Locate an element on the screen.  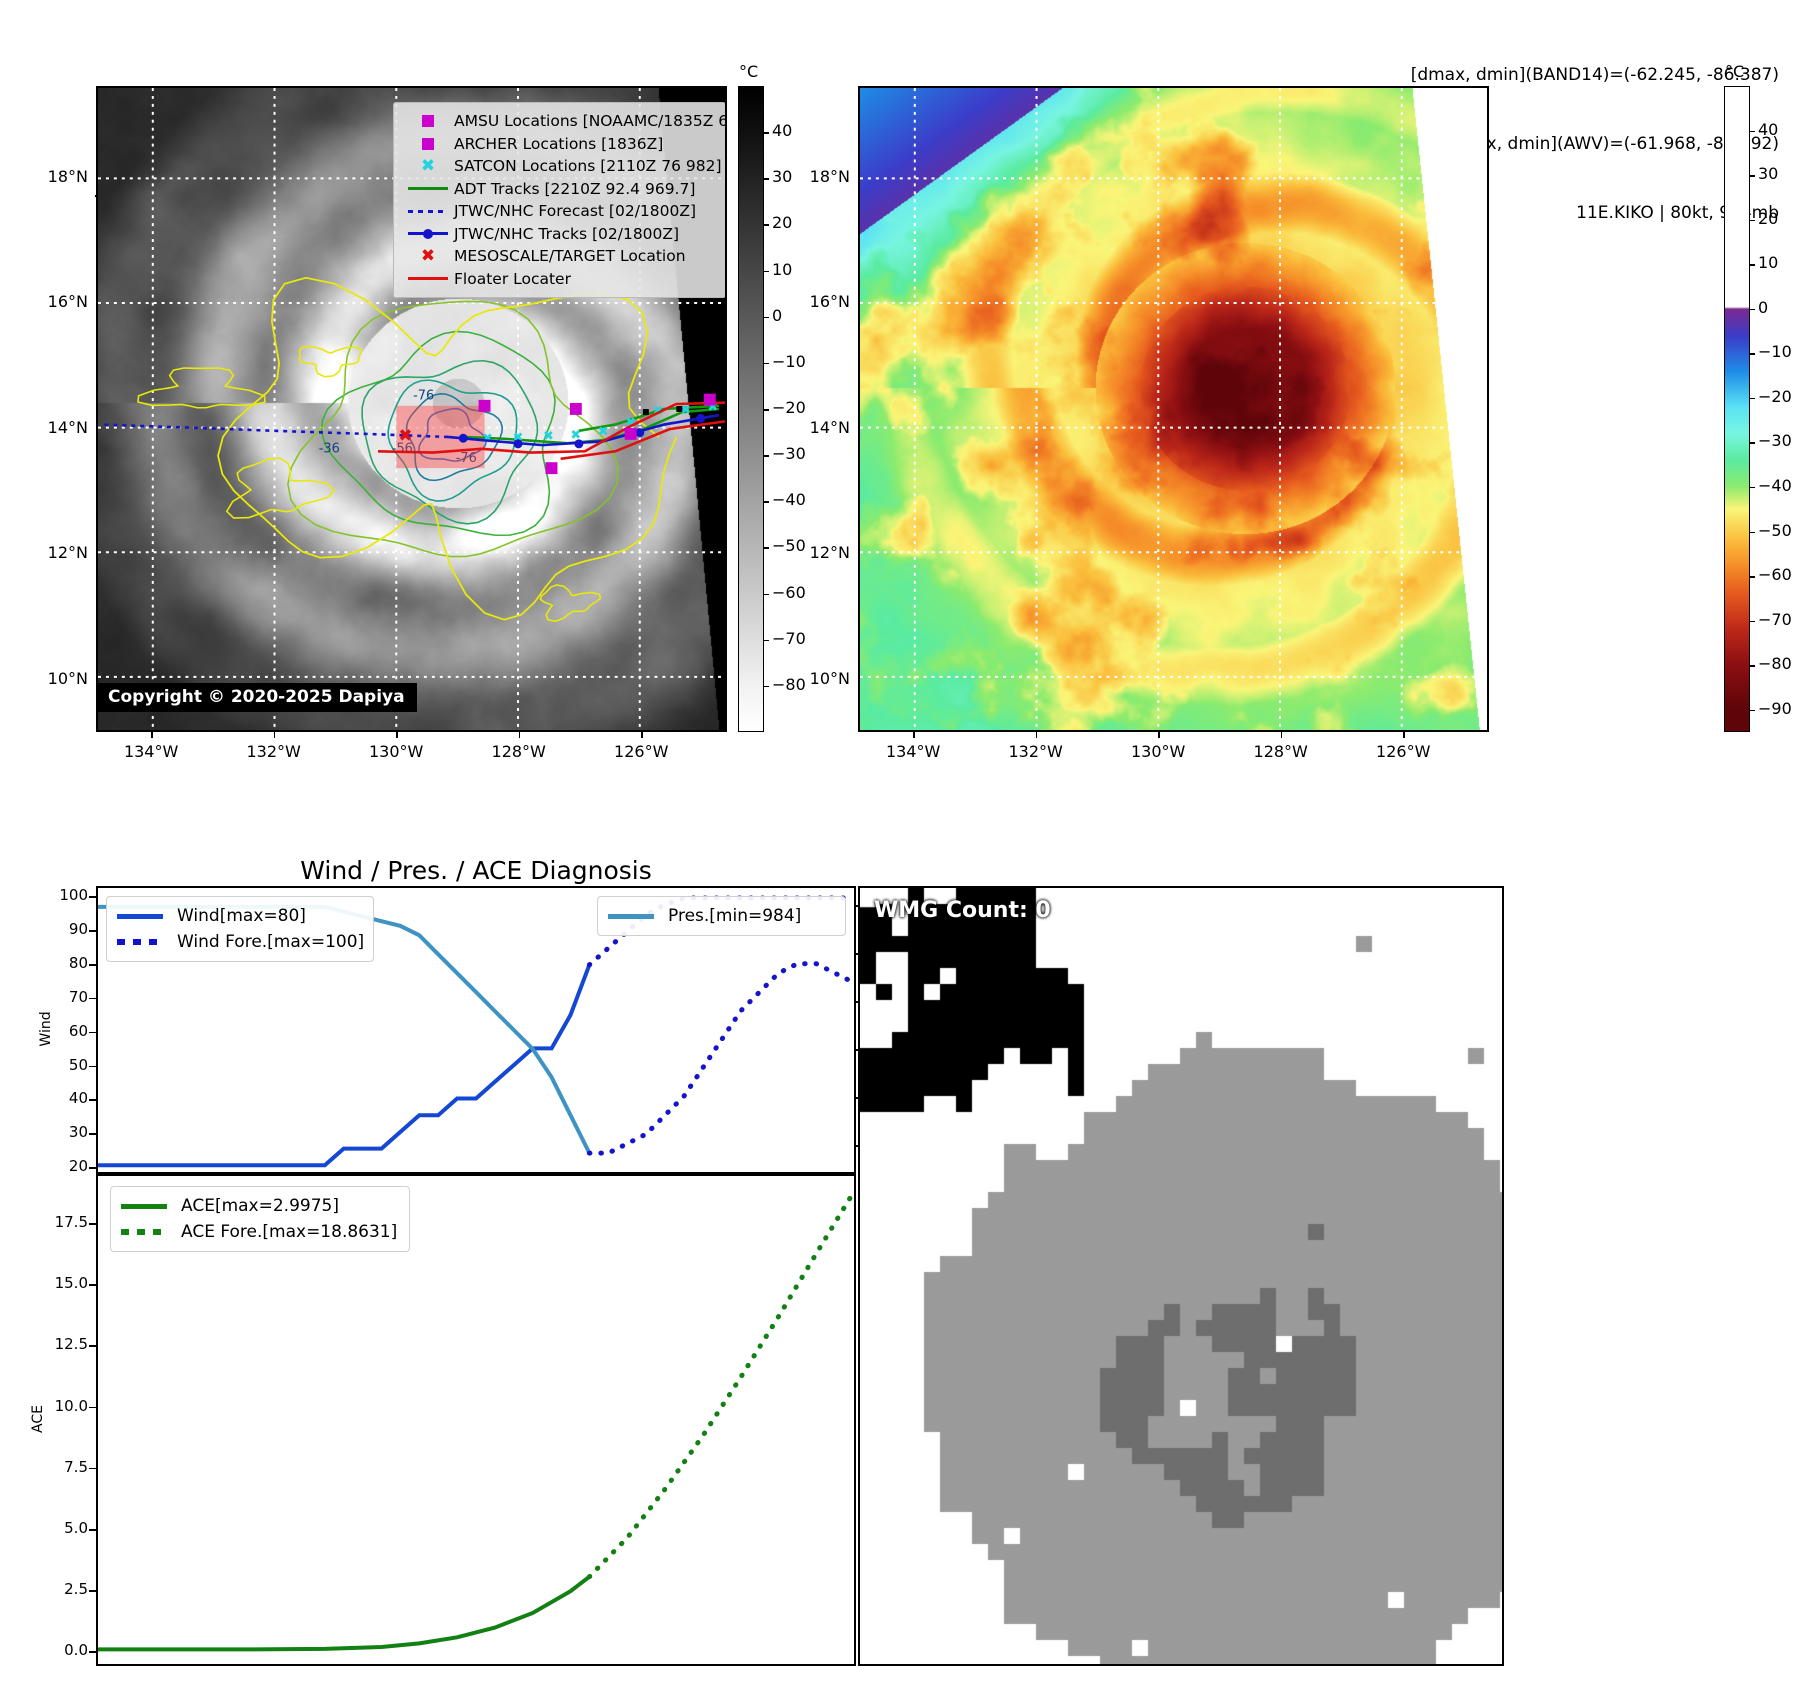
wind-legend-label: Wind[max=80] is located at coordinates (241, 916).